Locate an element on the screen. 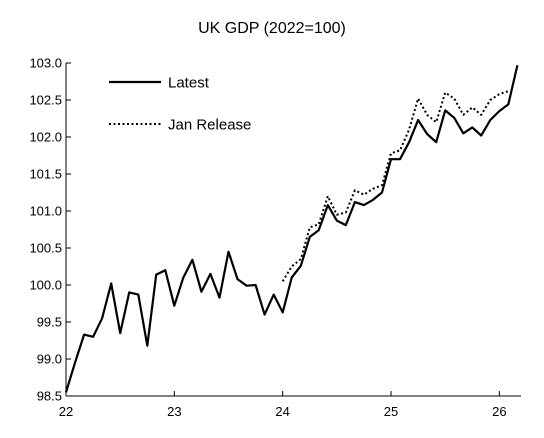 The height and width of the screenshot is (438, 544). x-tick-label: 26 is located at coordinates (499, 411).